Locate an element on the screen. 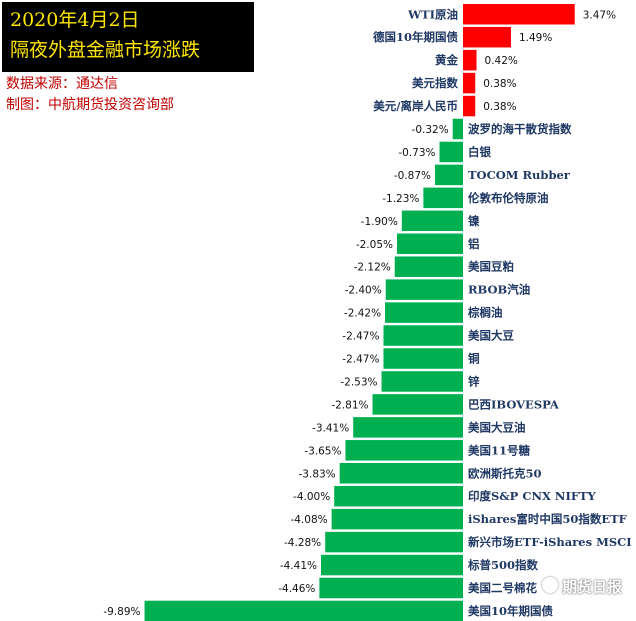 This screenshot has width=636, height=621. value-label-4: 0.38% is located at coordinates (499, 107).